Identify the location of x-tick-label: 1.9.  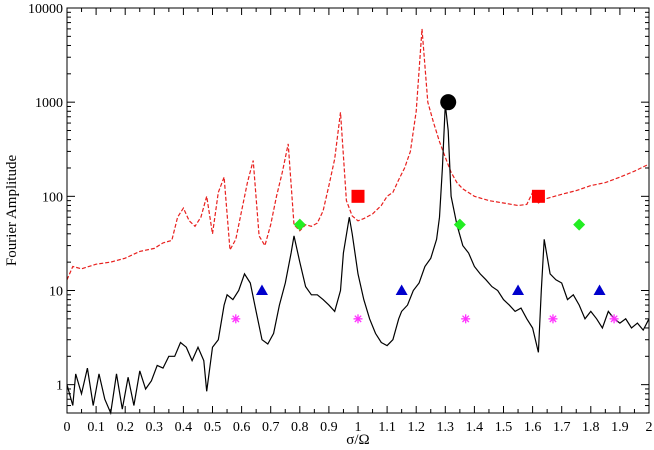
(620, 427).